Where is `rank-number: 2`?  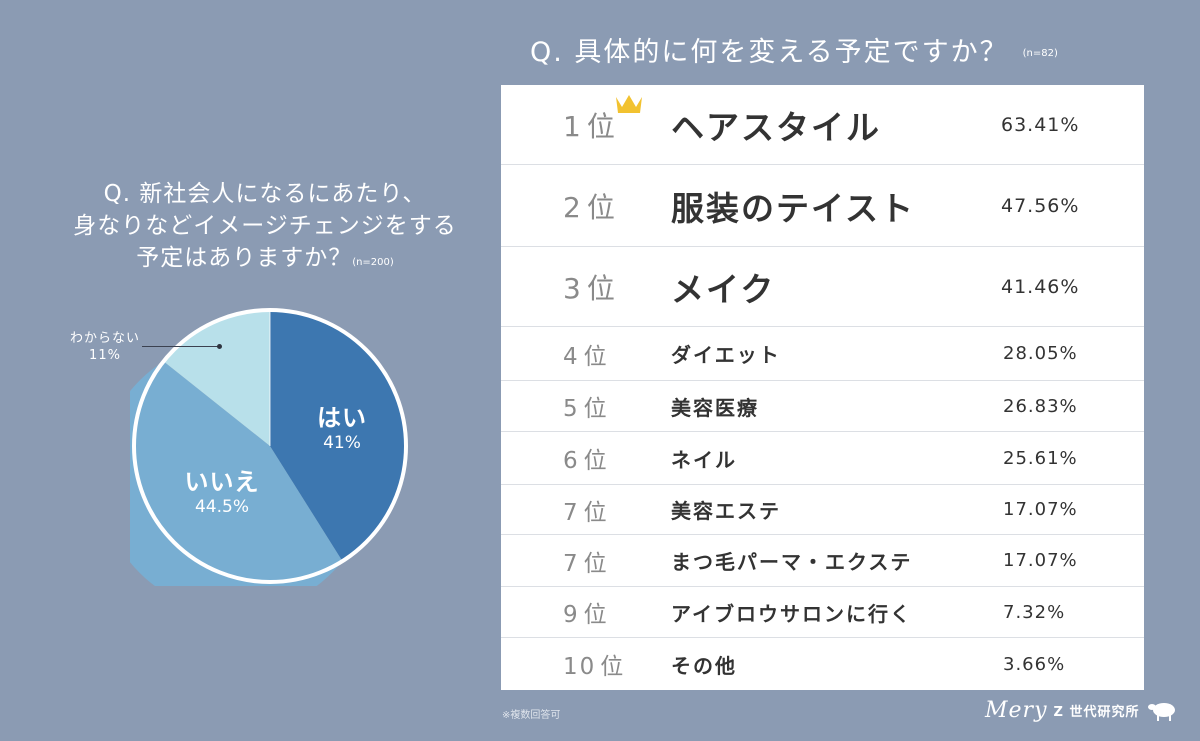
rank-number: 2 is located at coordinates (573, 207).